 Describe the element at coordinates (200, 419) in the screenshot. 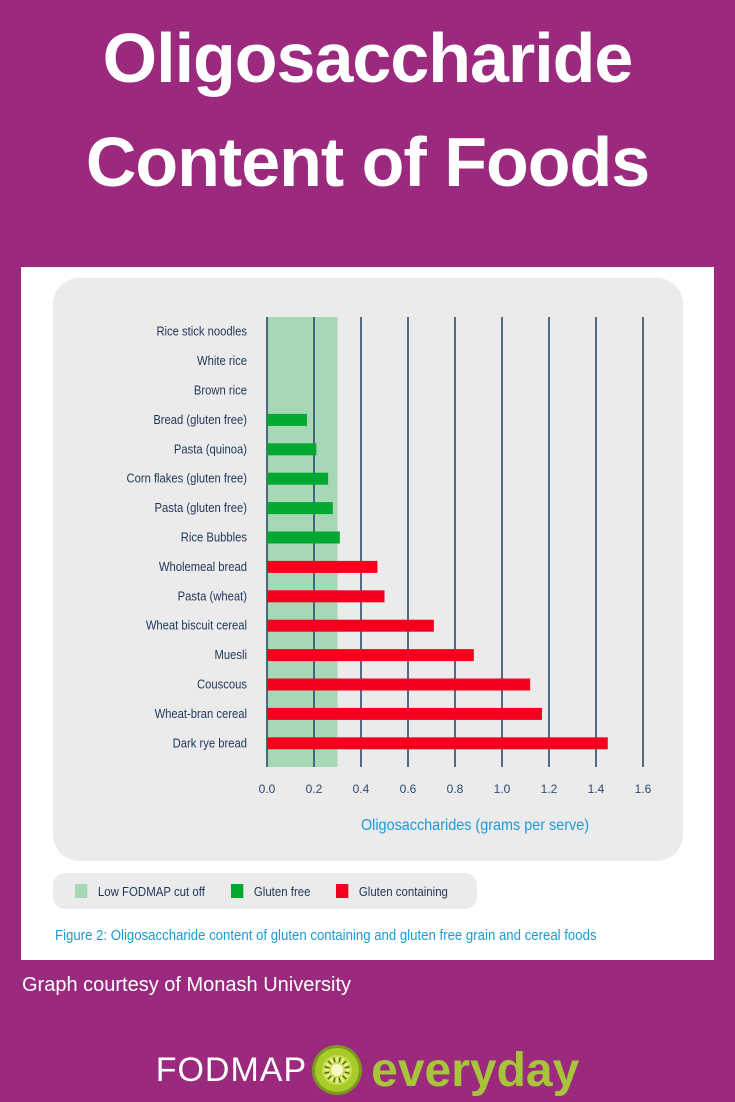

I see `category-label: Bread (gluten free)` at that location.